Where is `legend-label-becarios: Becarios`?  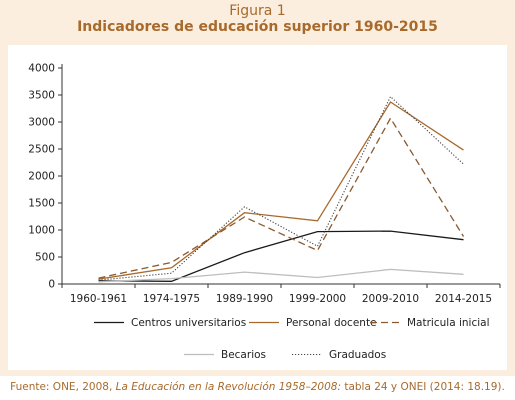
legend-label-becarios: Becarios is located at coordinates (243, 355).